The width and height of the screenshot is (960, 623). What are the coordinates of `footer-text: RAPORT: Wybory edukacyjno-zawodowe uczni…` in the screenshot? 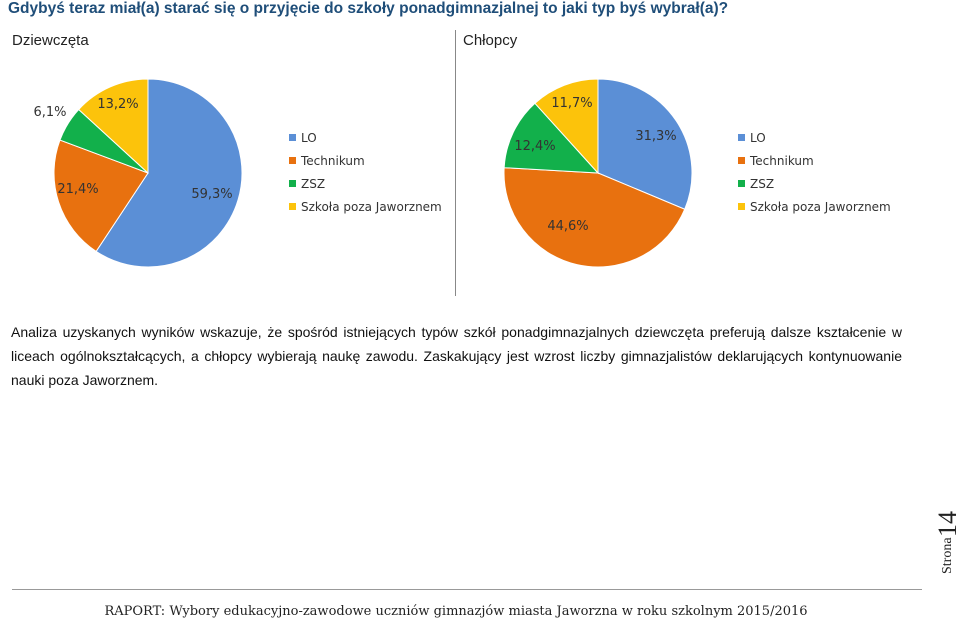 It's located at (456, 611).